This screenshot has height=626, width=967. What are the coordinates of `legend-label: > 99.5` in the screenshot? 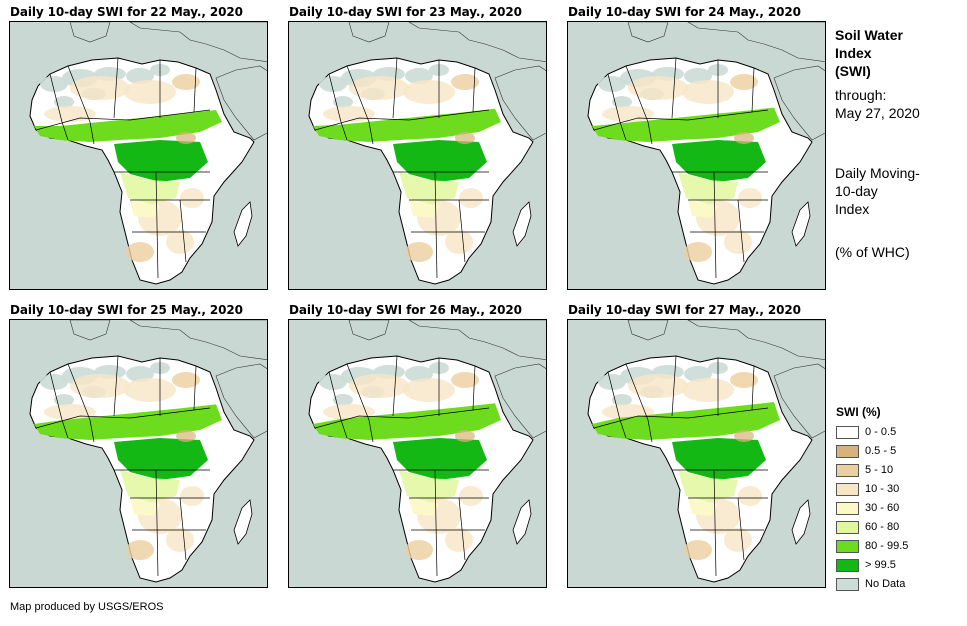 It's located at (880, 565).